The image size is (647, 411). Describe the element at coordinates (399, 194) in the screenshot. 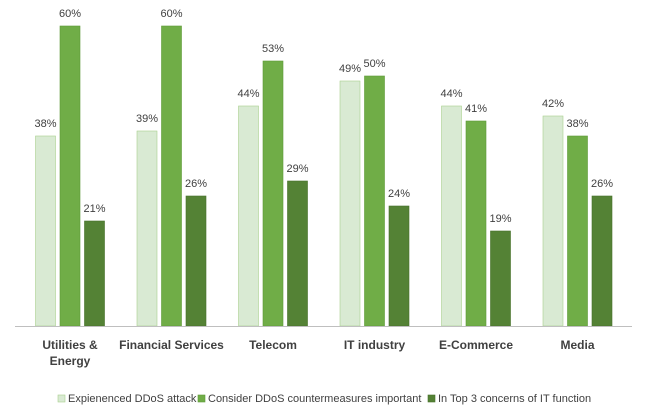

I see `data-label: 24%` at that location.